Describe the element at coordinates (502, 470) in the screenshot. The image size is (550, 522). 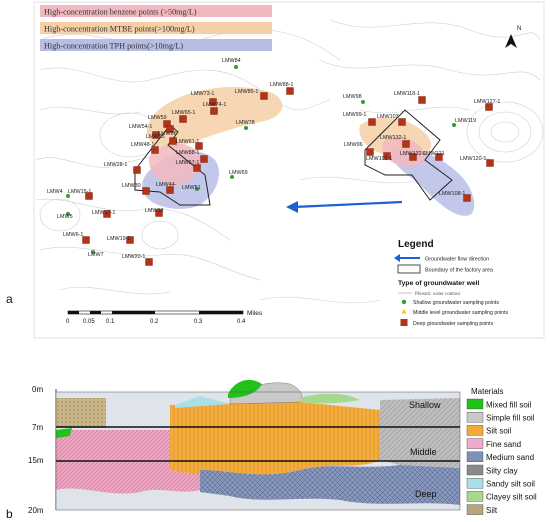
I see `material-label: Silty clay` at that location.